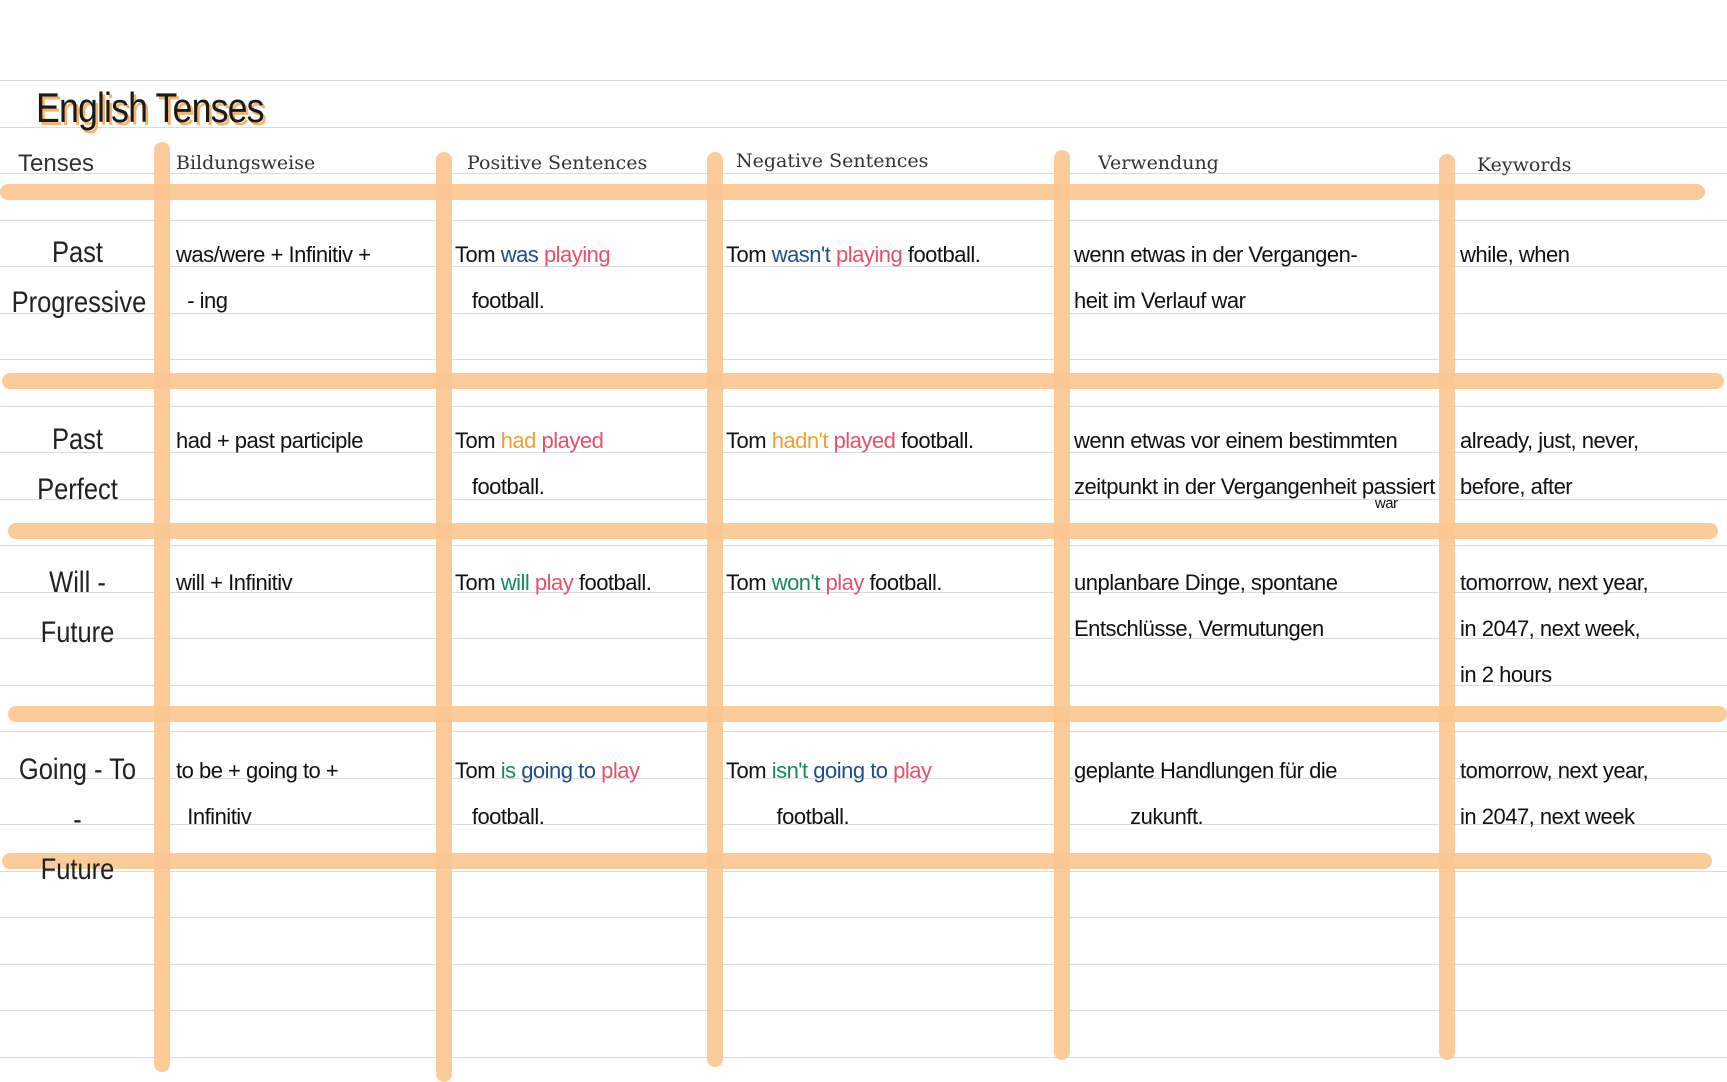 This screenshot has height=1082, width=1727. I want to click on bildung-cell: was/were + Infinitiv + - ing, so click(273, 278).